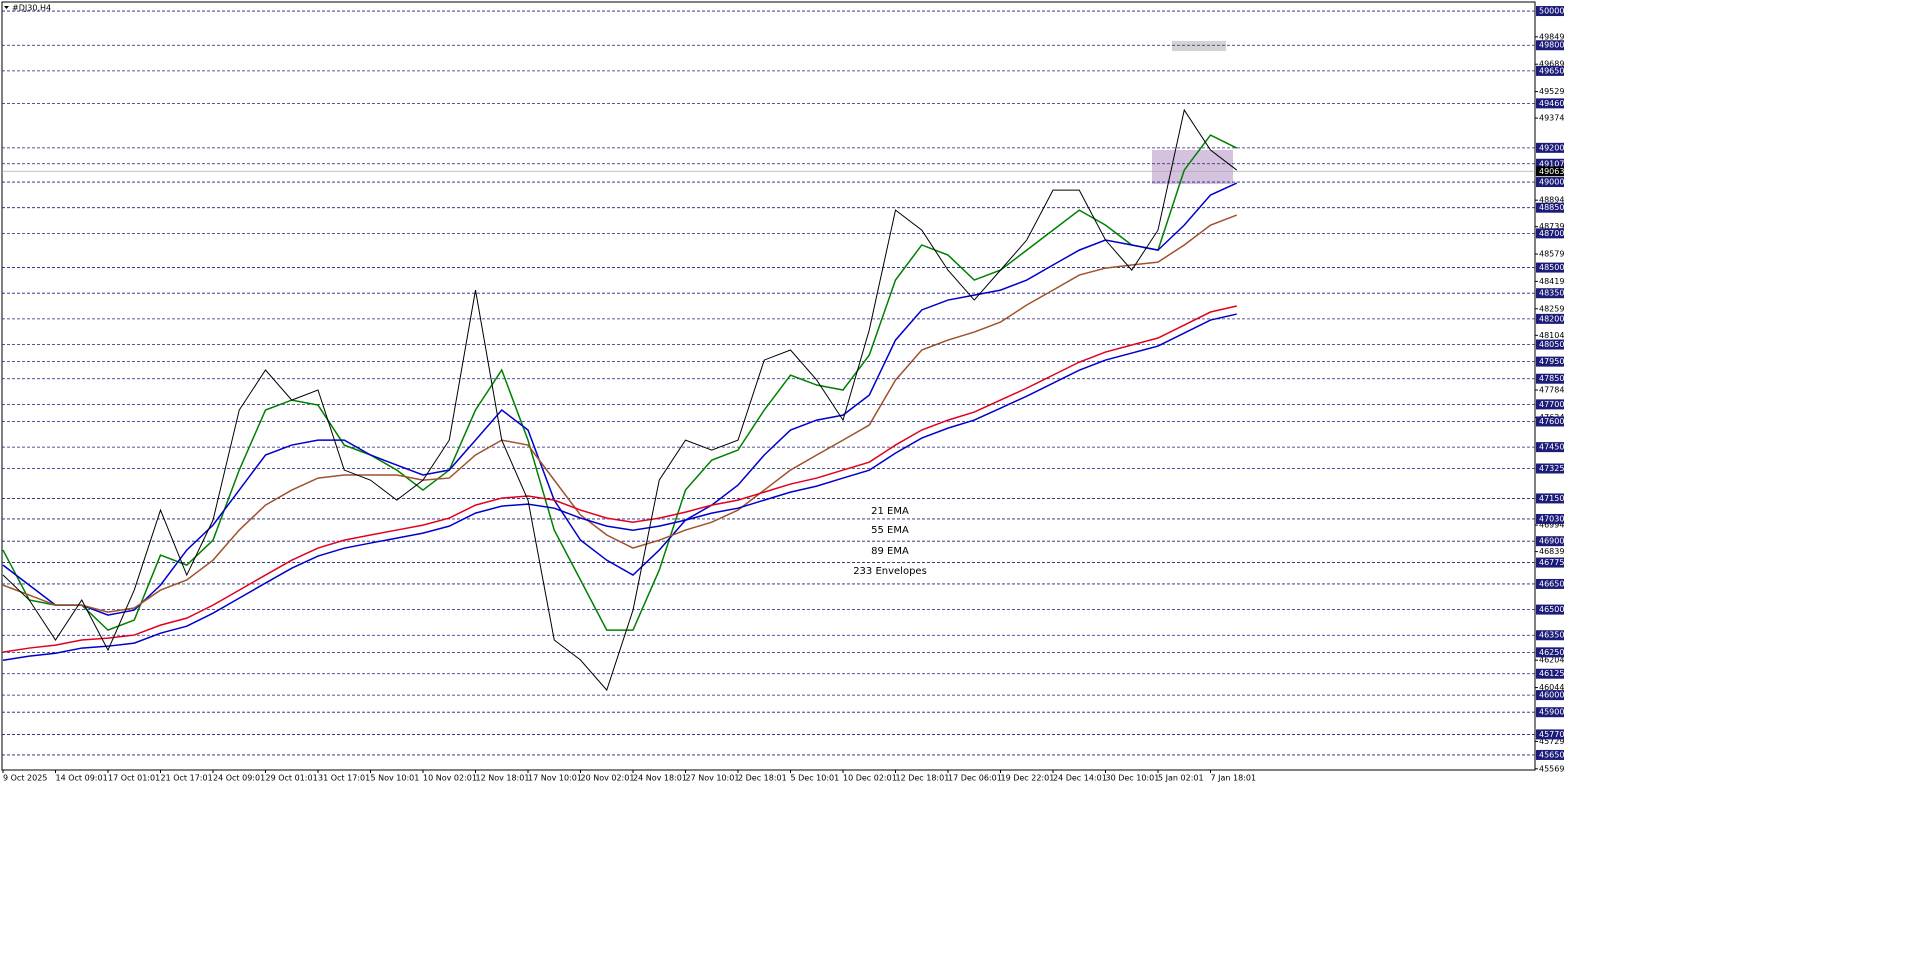 The width and height of the screenshot is (1916, 963). I want to click on level-label: 48050, so click(1551, 344).